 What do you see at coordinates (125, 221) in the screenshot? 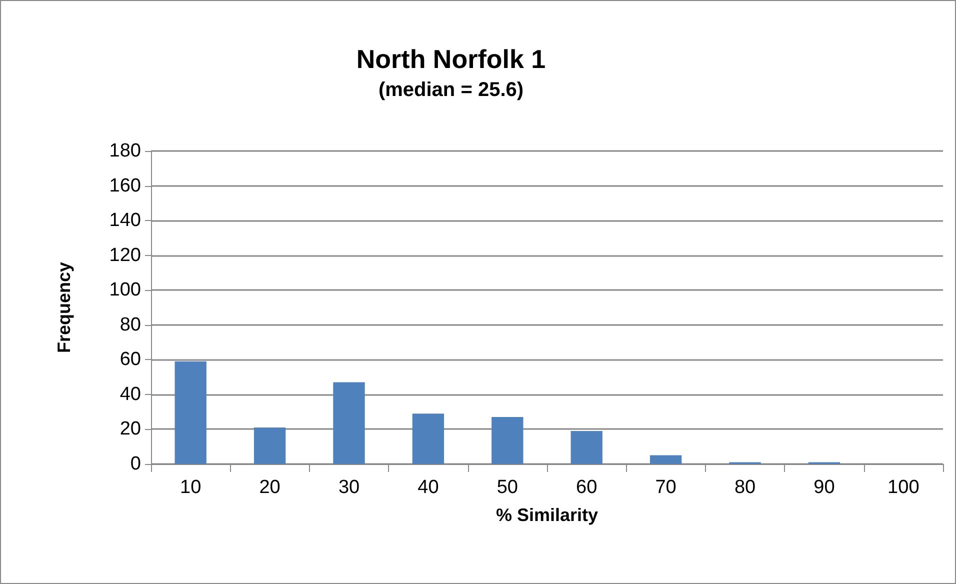
I see `y-tick-label: 140` at bounding box center [125, 221].